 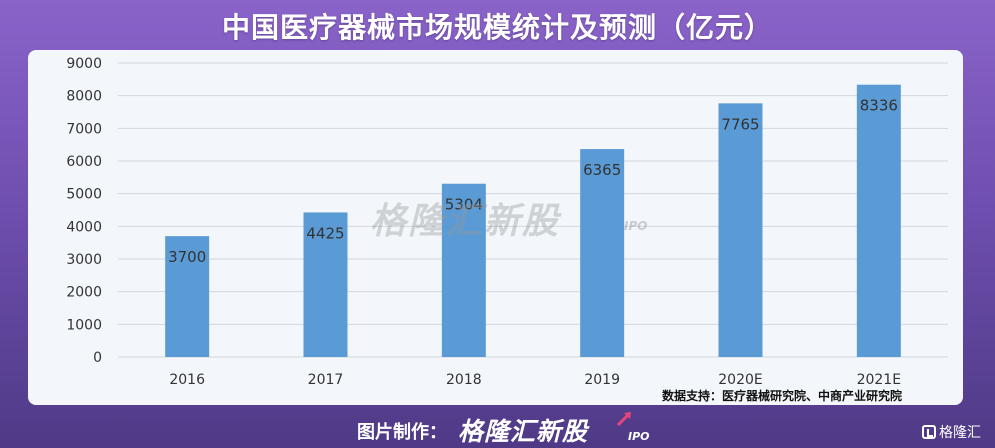 I want to click on data-label: 6365, so click(x=602, y=170).